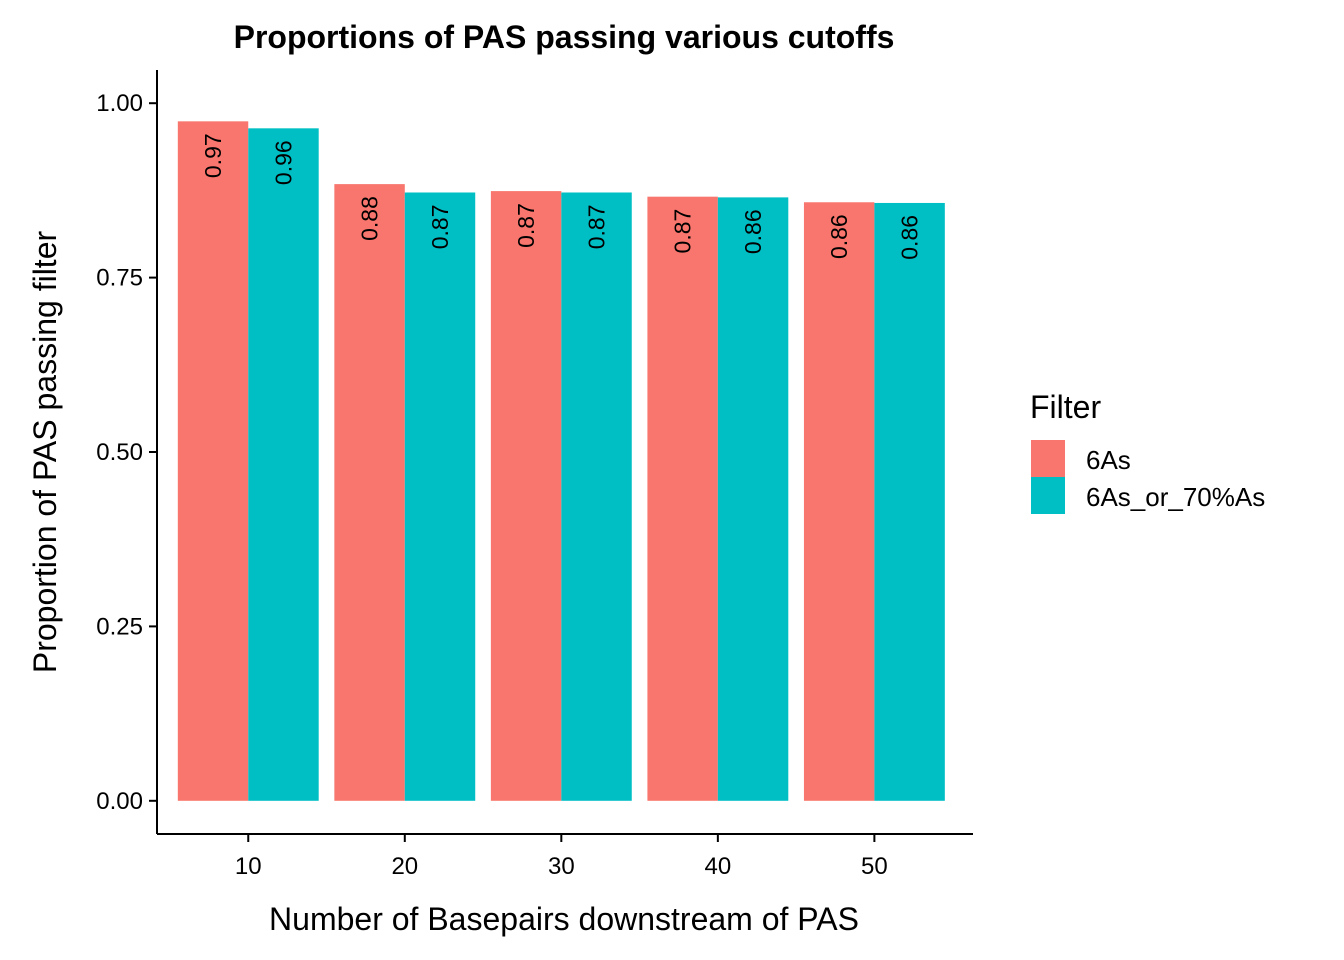 The height and width of the screenshot is (960, 1344). I want to click on x-tick-label: 20, so click(404, 866).